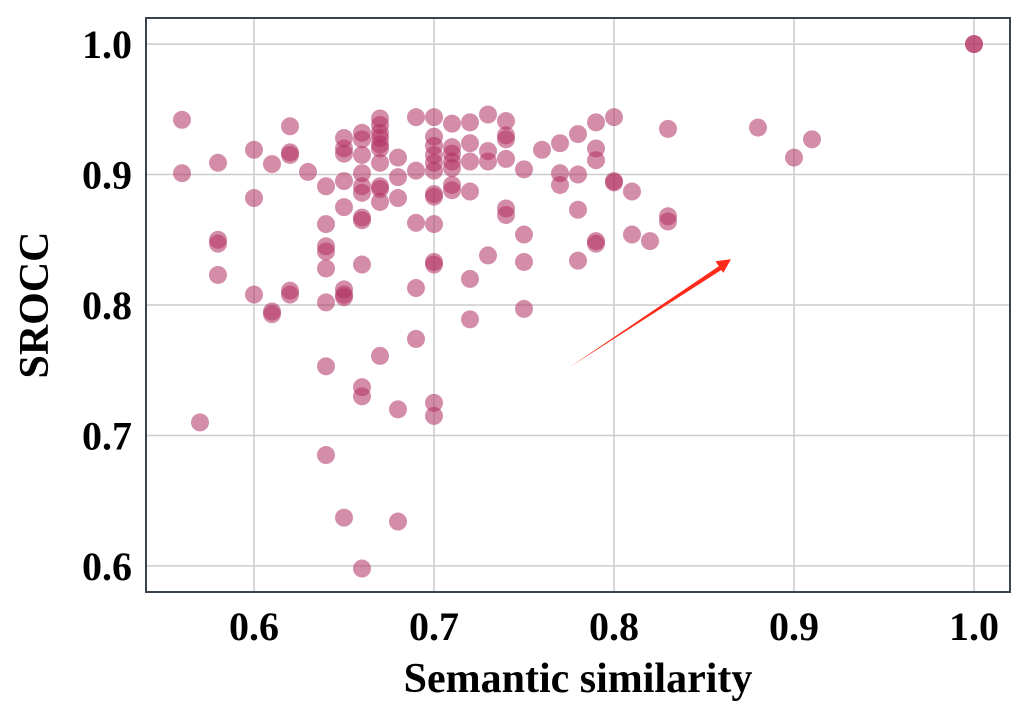 This screenshot has height=720, width=1028. What do you see at coordinates (254, 626) in the screenshot?
I see `x-tick-label: 0.6` at bounding box center [254, 626].